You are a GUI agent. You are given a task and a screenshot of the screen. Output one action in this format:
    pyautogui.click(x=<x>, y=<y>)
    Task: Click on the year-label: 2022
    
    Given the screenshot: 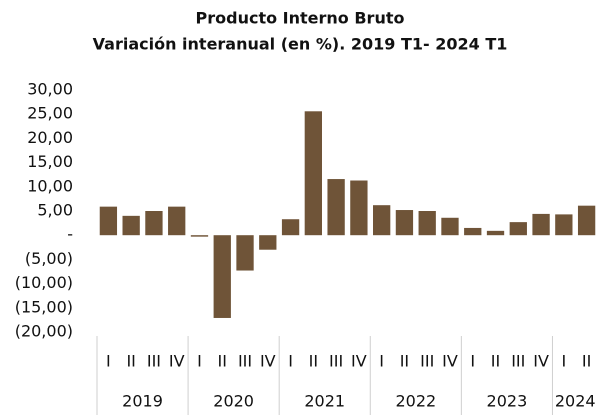 What is the action you would take?
    pyautogui.click(x=415, y=401)
    